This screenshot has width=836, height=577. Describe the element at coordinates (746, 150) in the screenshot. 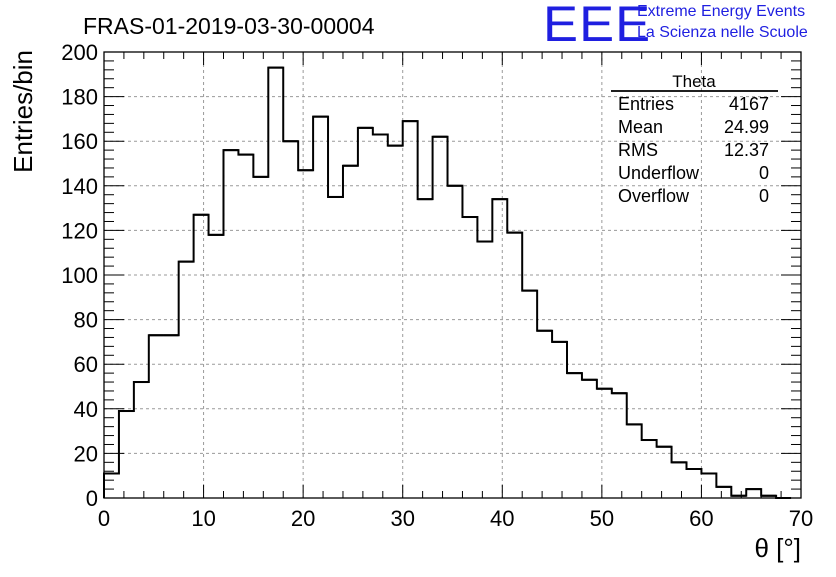

I see `stats-value-rms: 12.37` at that location.